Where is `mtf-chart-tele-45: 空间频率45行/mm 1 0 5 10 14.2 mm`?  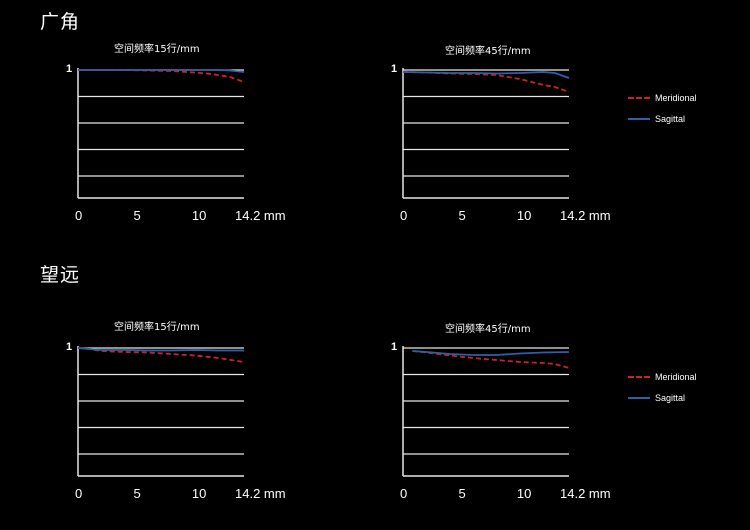
mtf-chart-tele-45: 空间频率45行/mm 1 0 5 10 14.2 mm is located at coordinates (500, 413).